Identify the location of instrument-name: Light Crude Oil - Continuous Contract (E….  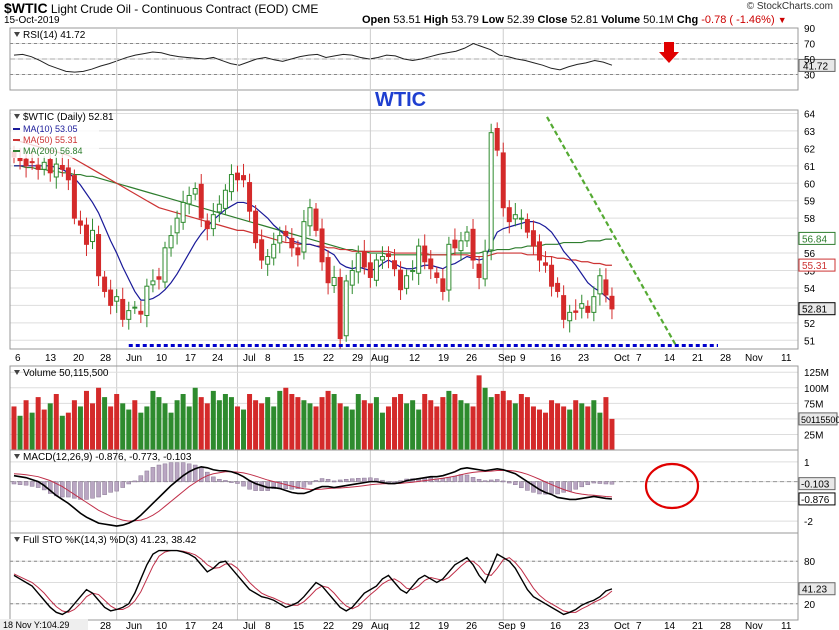
(169, 9).